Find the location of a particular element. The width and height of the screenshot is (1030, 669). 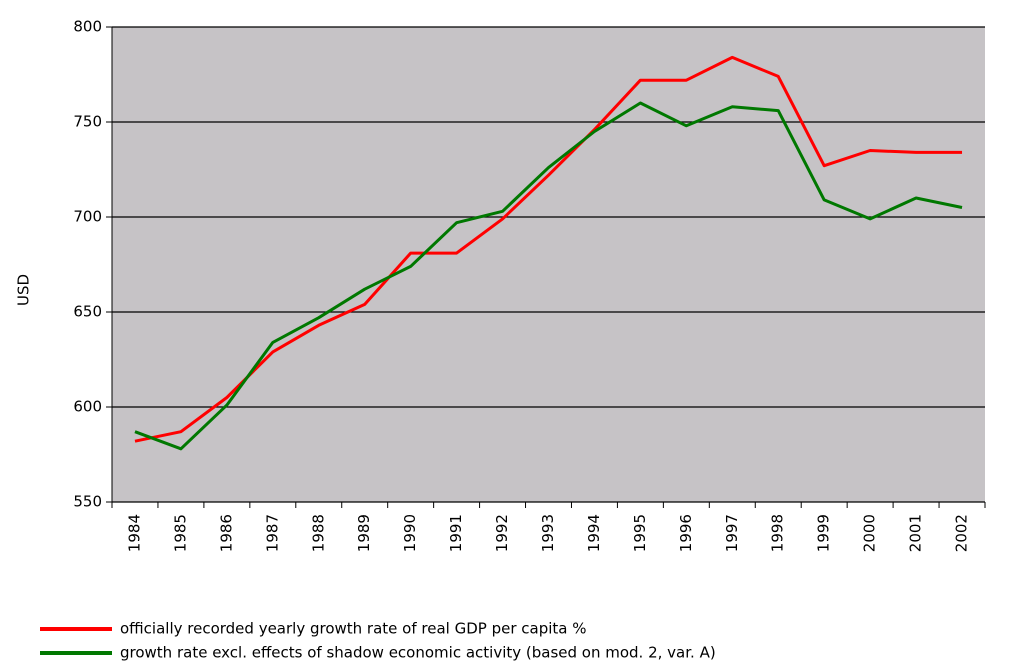

x-tick-label: 2000 is located at coordinates (870, 533).